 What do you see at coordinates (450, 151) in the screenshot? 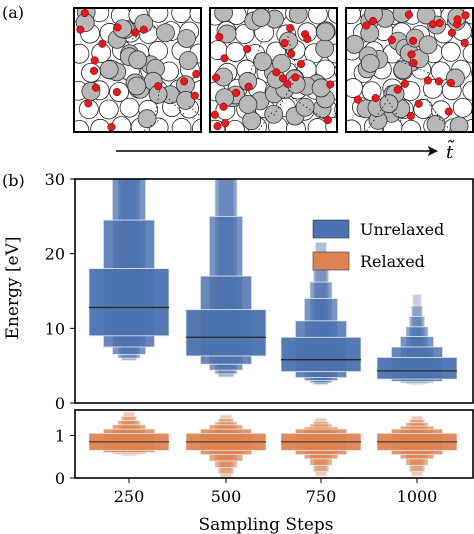
I see `time-axis-label: t̃` at bounding box center [450, 151].